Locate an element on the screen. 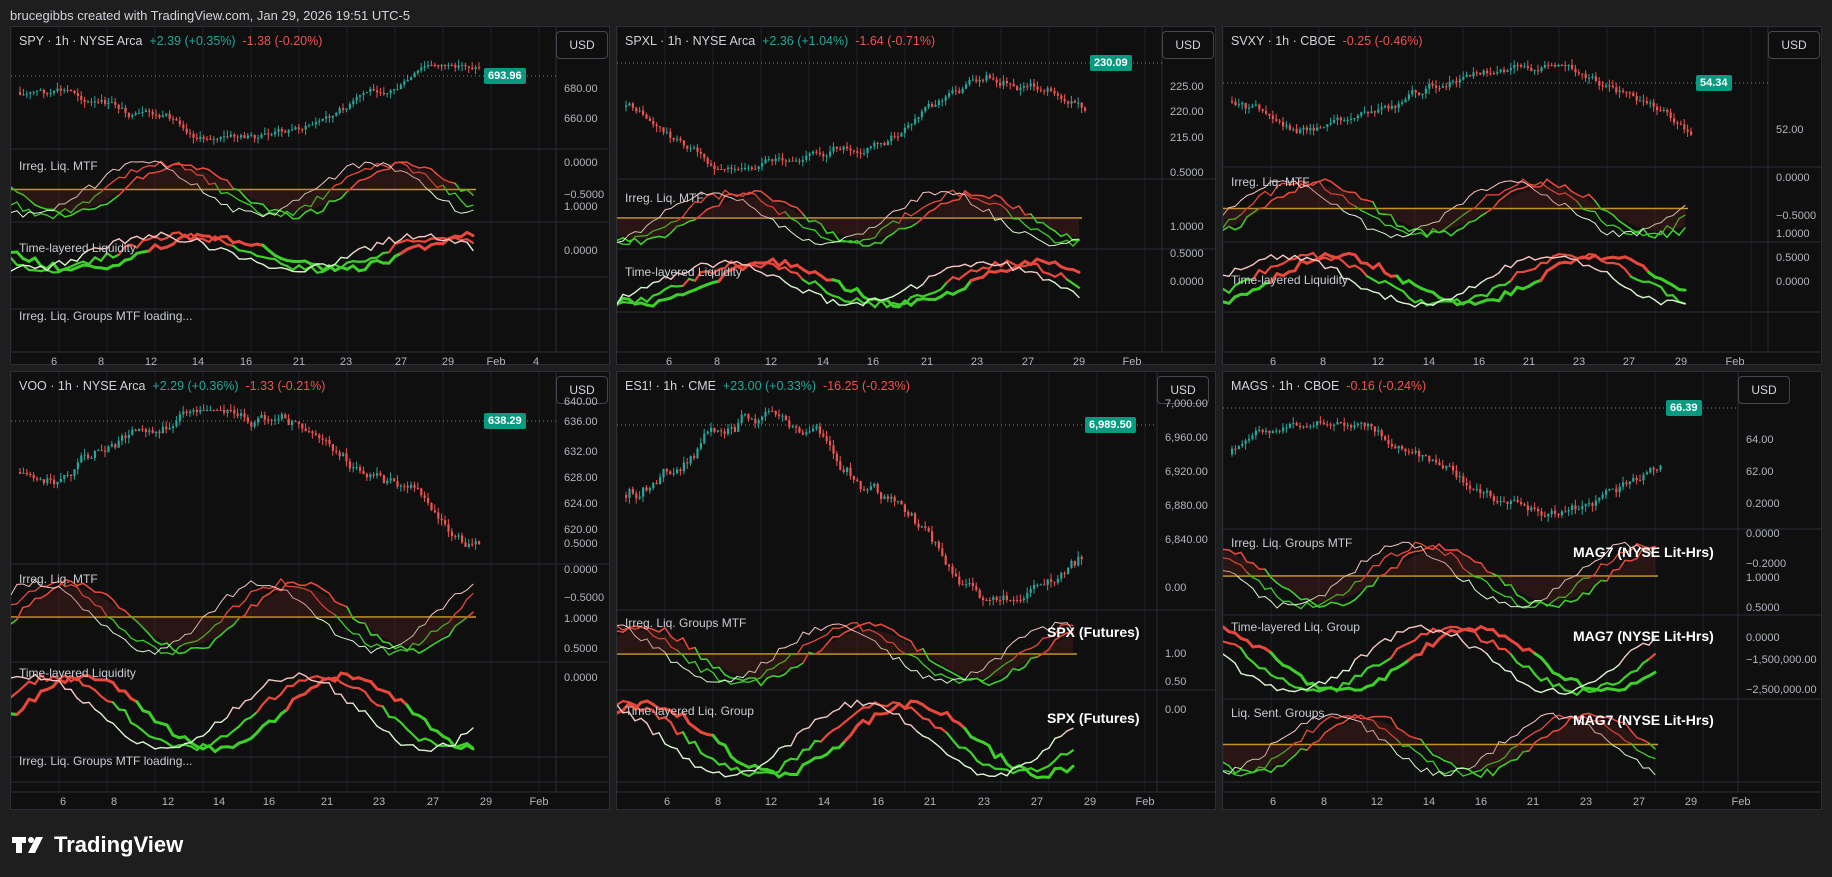 The image size is (1832, 877). last-price-tag: 638.29 is located at coordinates (505, 421).